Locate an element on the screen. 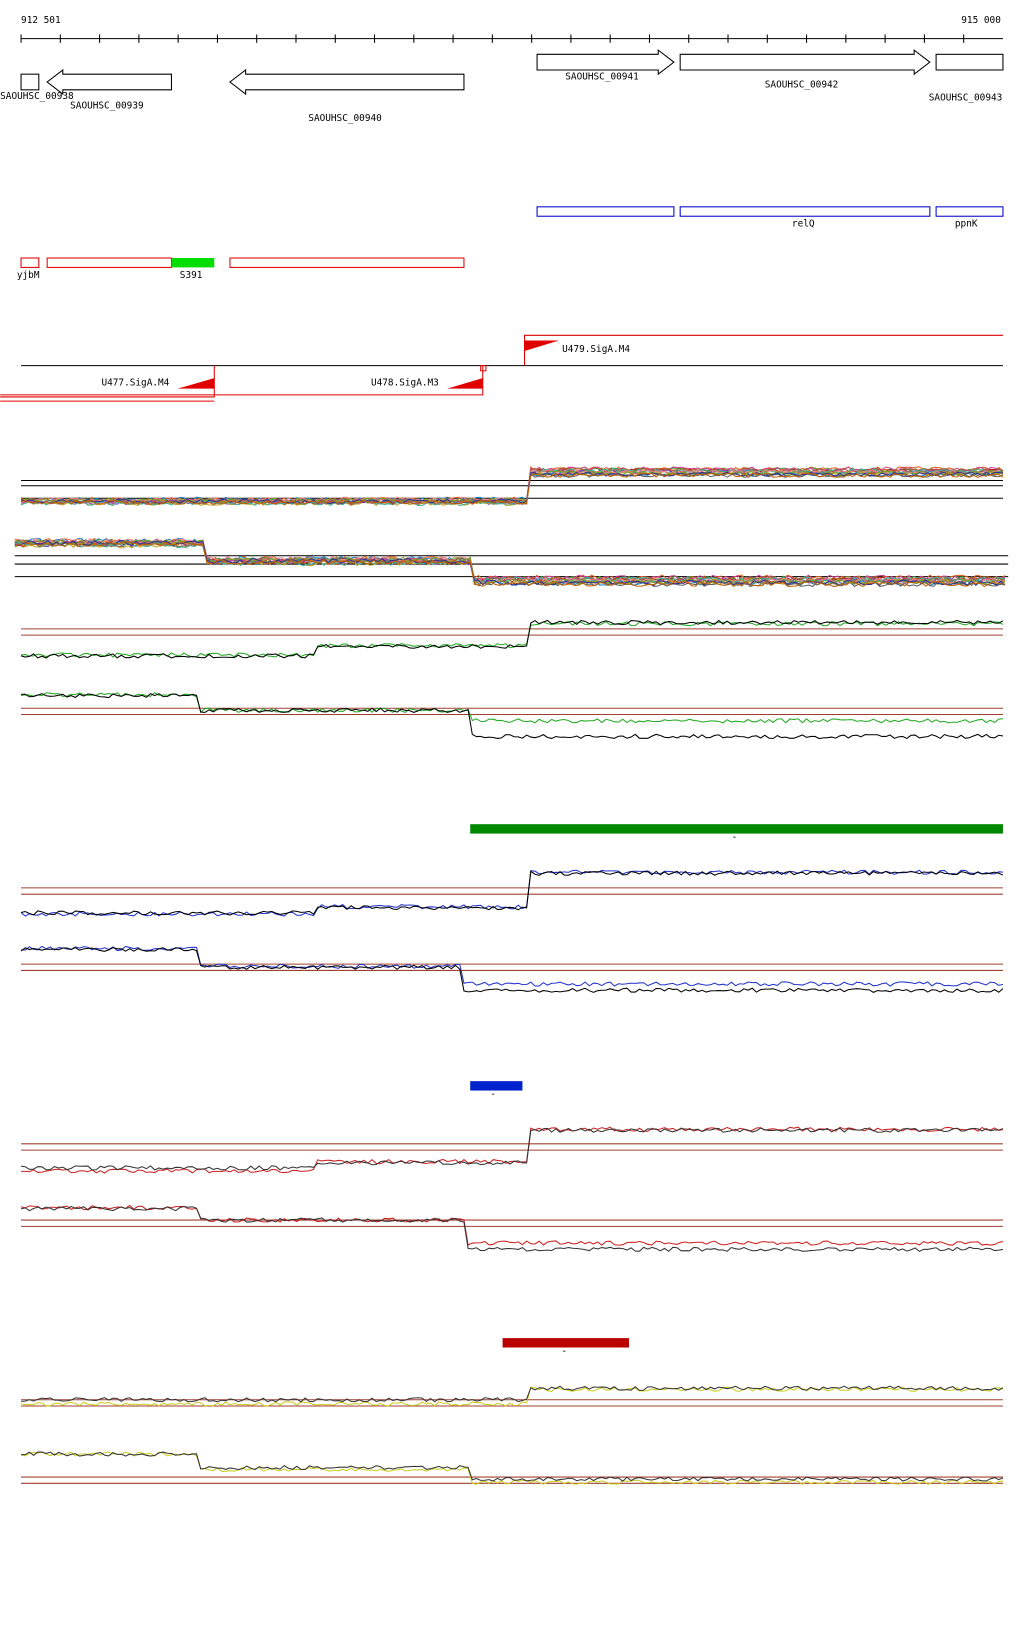 Image resolution: width=1024 pixels, height=1640 pixels. gene-label: SAOUHSC_00940 is located at coordinates (345, 118).